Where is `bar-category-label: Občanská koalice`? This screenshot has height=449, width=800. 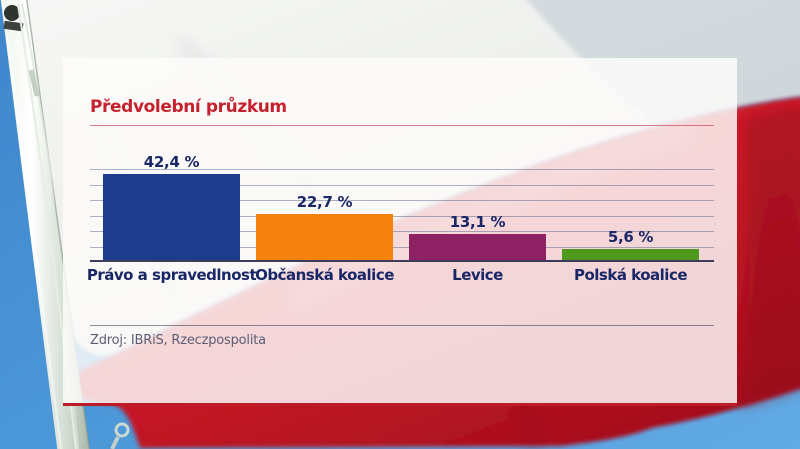
bar-category-label: Občanská koalice is located at coordinates (324, 275).